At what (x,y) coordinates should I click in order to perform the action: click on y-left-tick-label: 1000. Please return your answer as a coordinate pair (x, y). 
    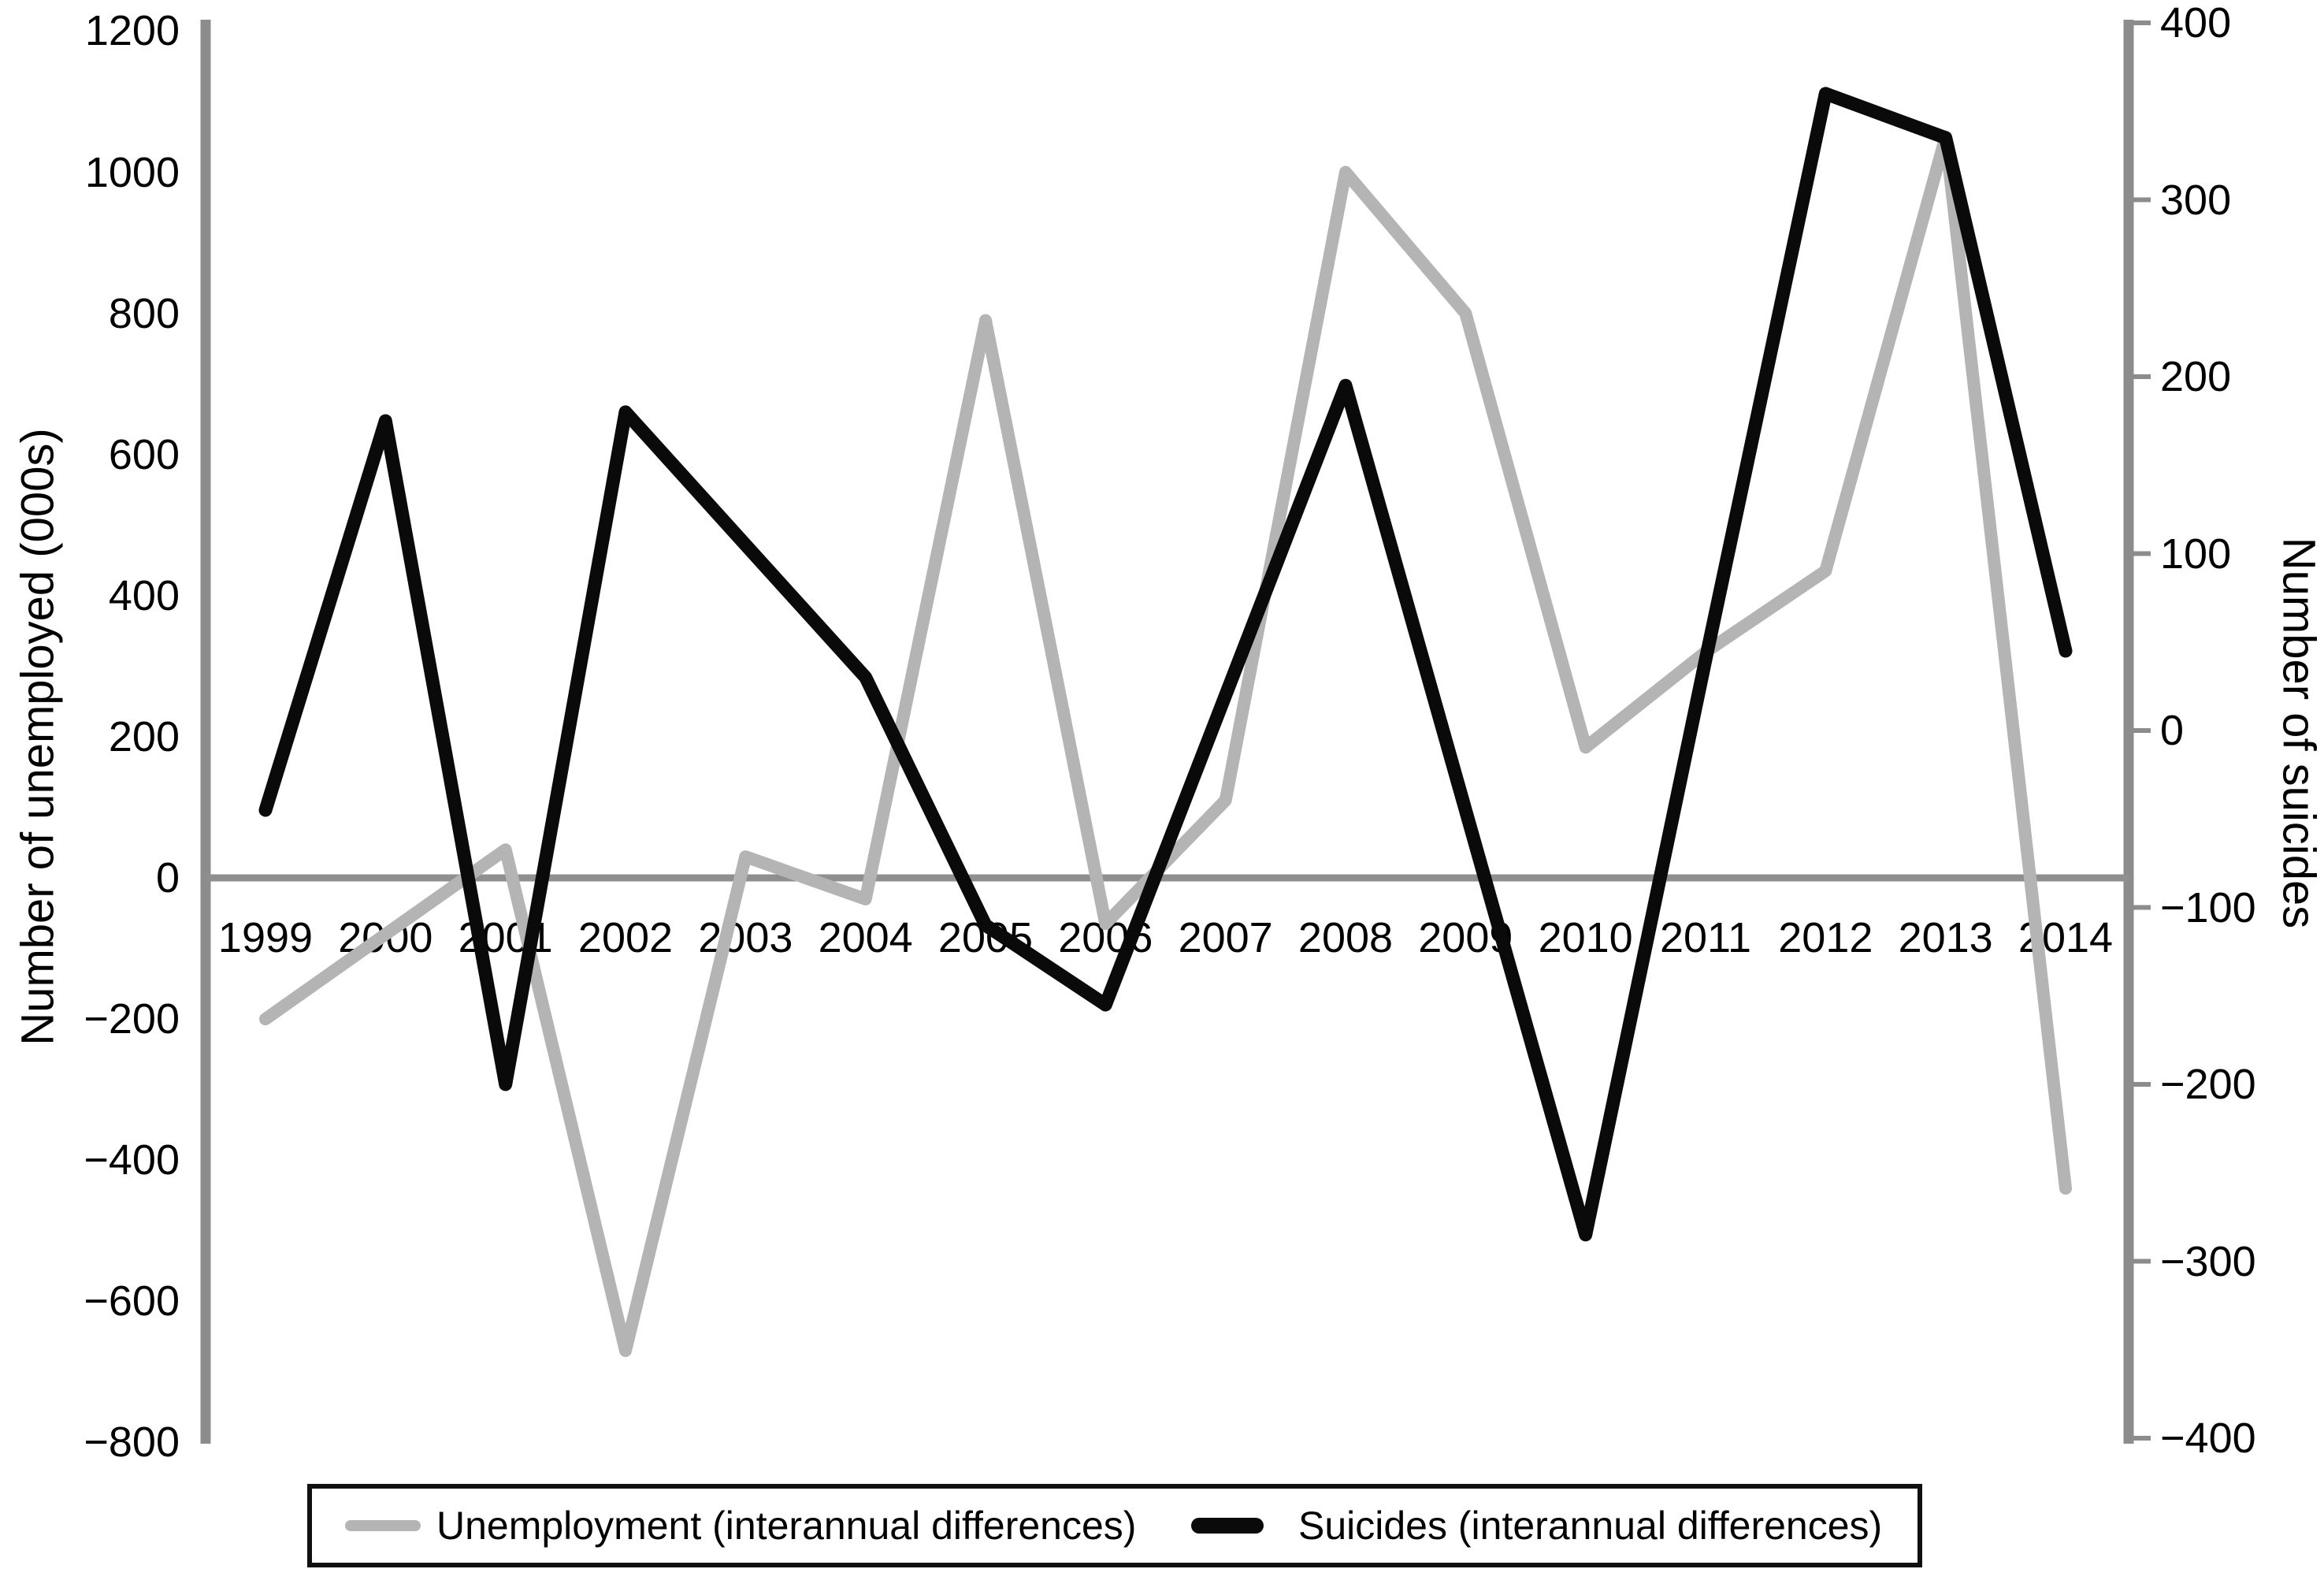
    Looking at the image, I should click on (132, 172).